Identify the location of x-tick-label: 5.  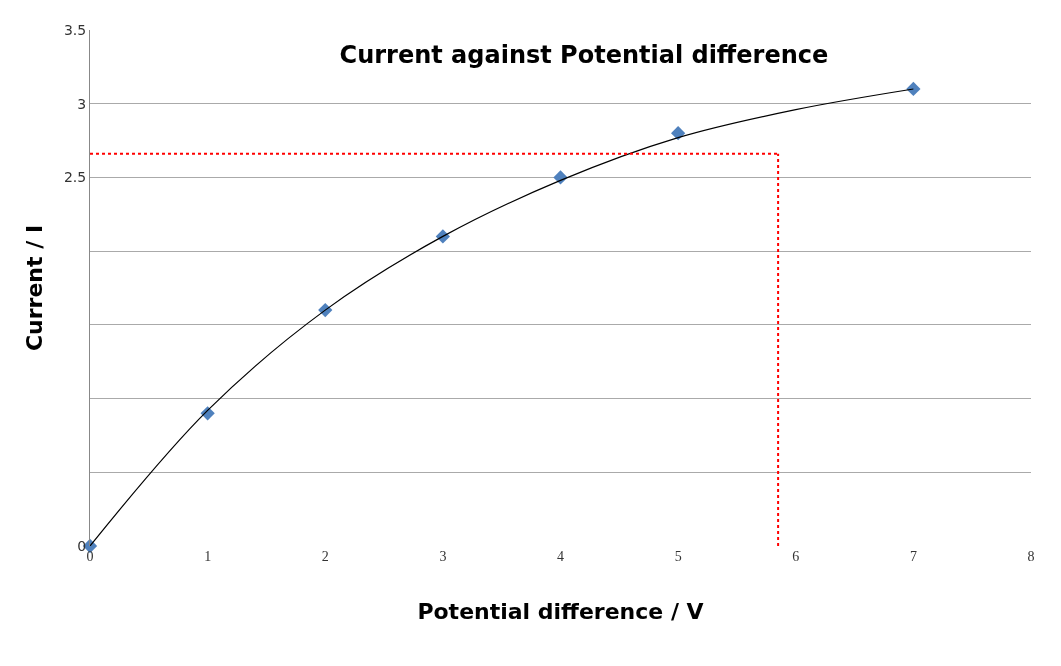
(678, 556).